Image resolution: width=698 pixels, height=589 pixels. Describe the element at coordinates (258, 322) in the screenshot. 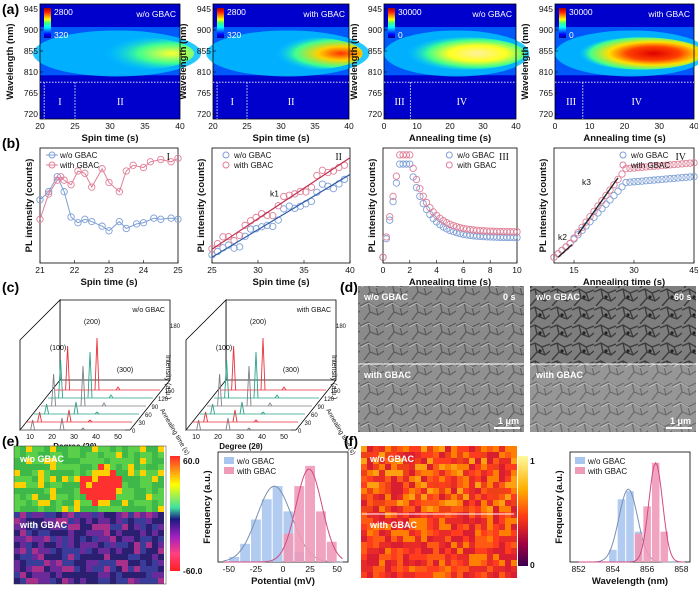

I see `peak-label: (200)` at that location.